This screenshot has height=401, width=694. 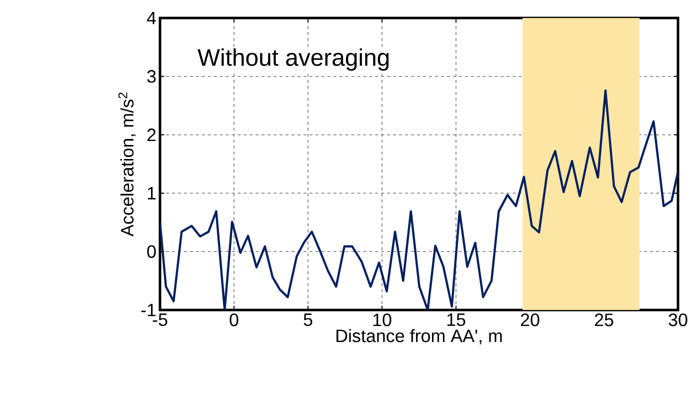 I want to click on y-tick-label: 3, so click(x=151, y=76).